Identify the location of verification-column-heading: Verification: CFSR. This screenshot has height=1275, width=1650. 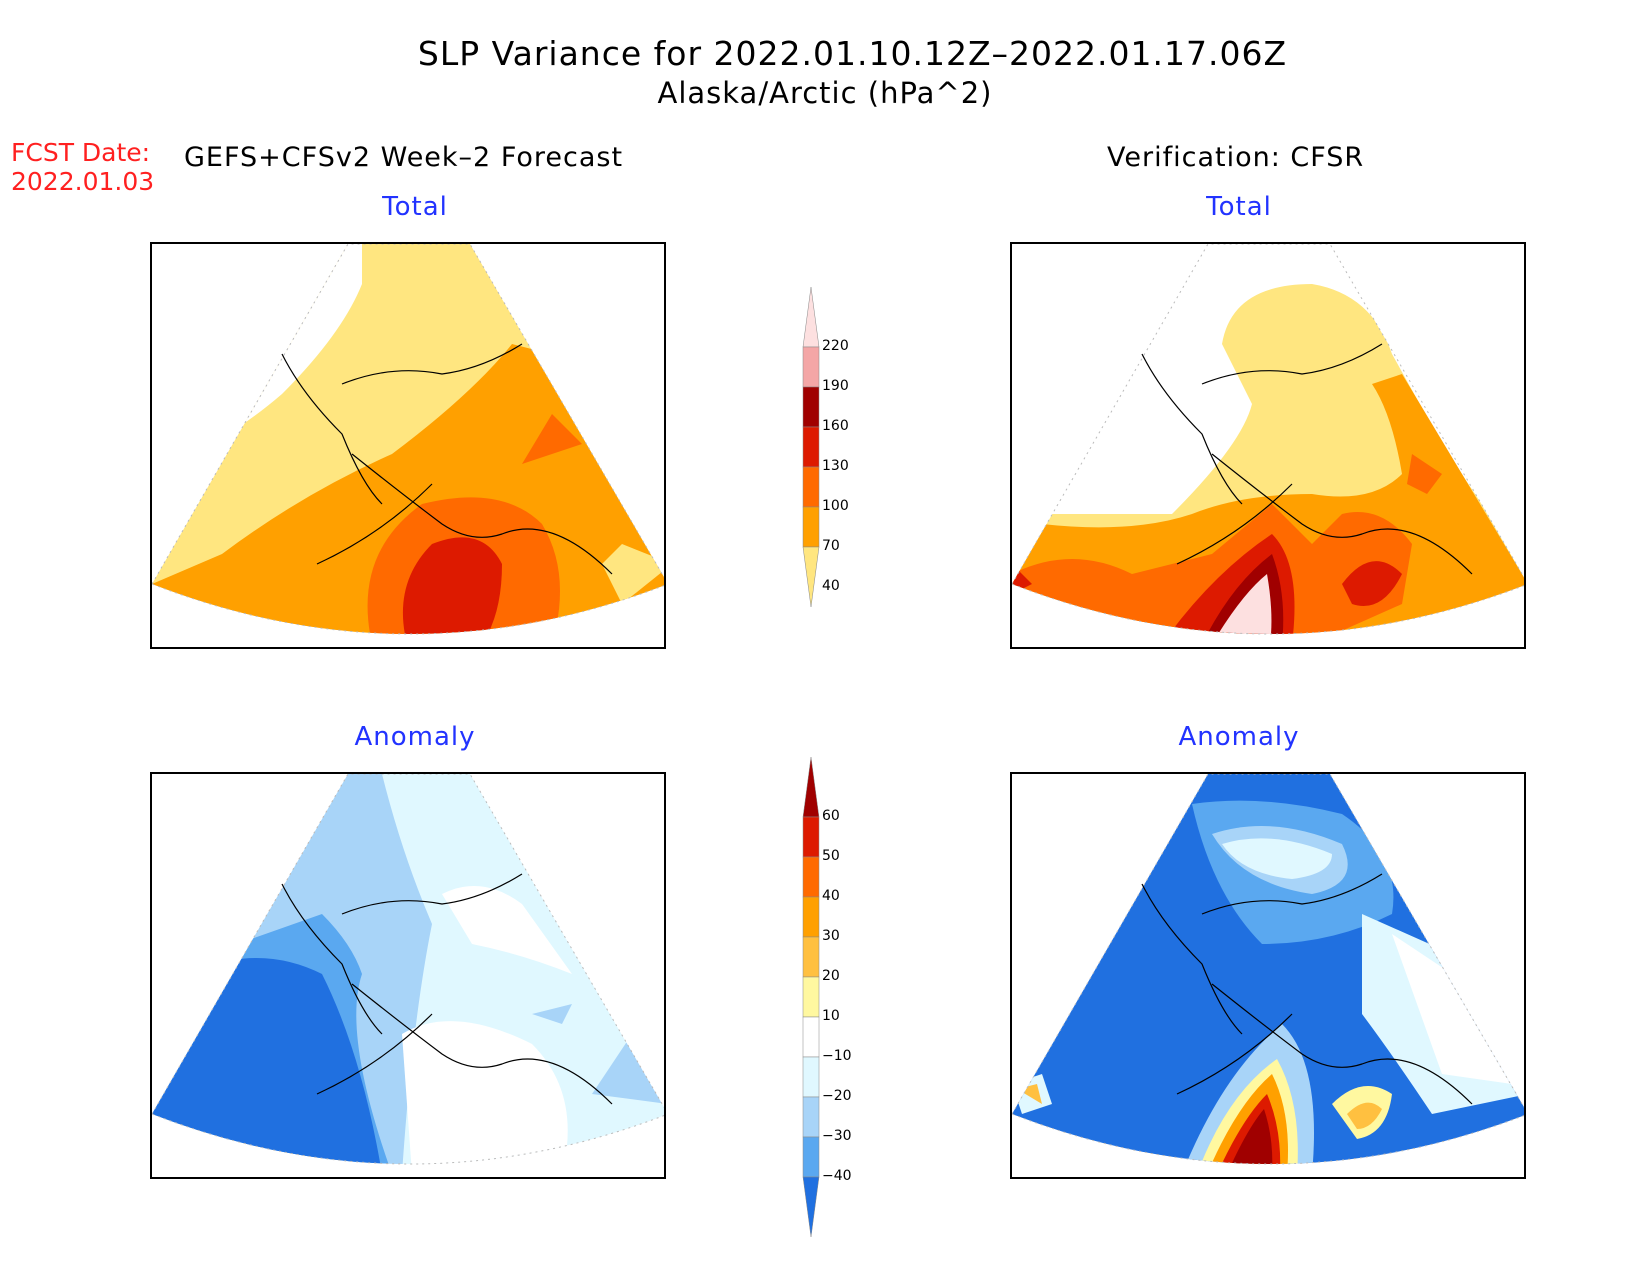
(1236, 157).